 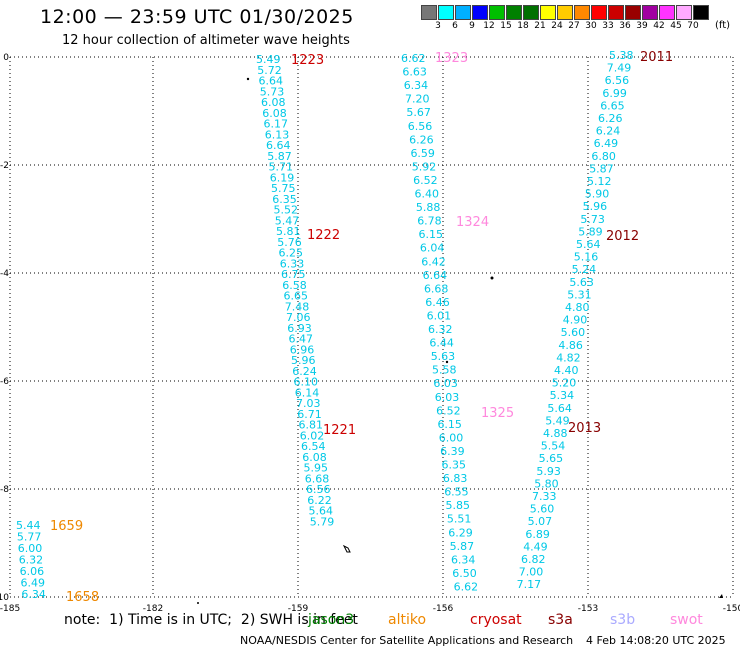 What do you see at coordinates (433, 261) in the screenshot?
I see `wave-height-value: 6.42` at bounding box center [433, 261].